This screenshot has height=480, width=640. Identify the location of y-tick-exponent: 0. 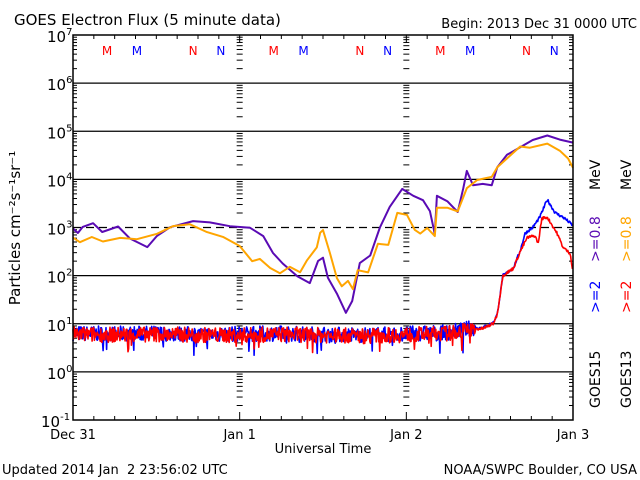
(69, 369).